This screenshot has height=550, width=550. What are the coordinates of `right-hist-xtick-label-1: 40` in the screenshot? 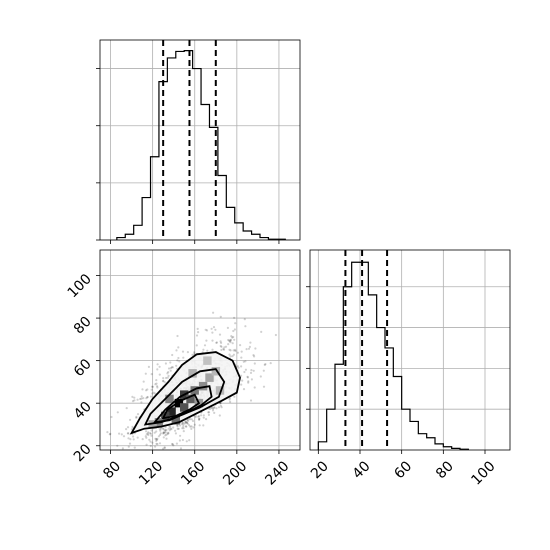 It's located at (362, 470).